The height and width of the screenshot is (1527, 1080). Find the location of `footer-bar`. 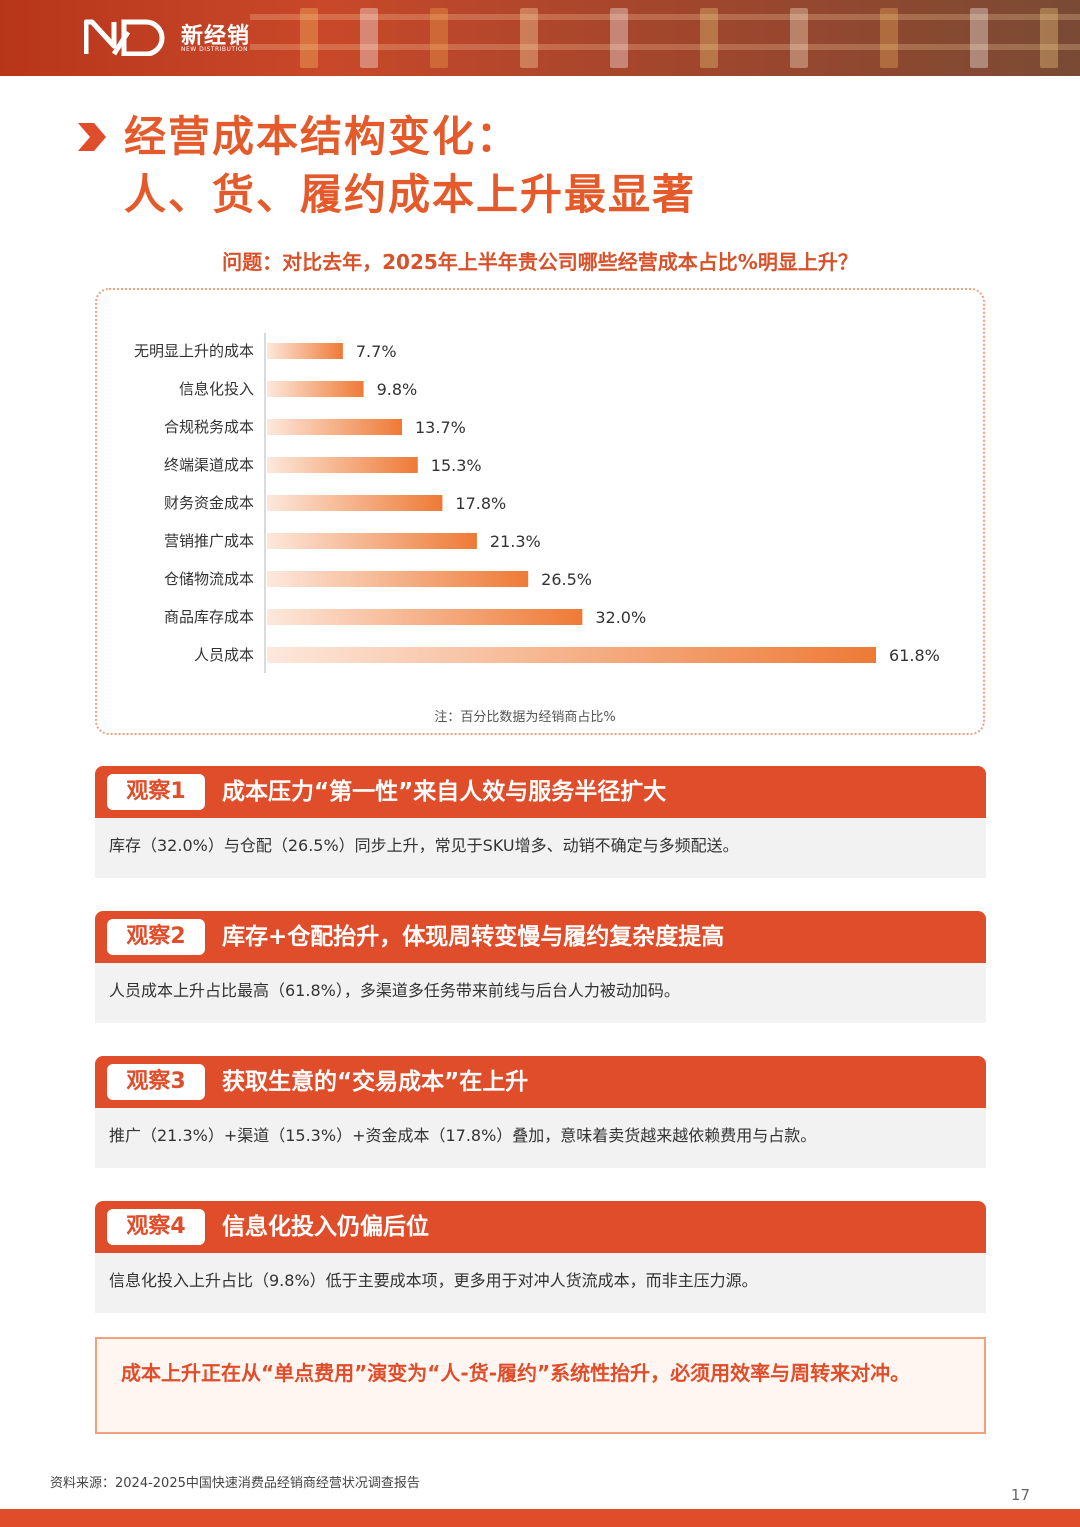

footer-bar is located at coordinates (540, 1518).